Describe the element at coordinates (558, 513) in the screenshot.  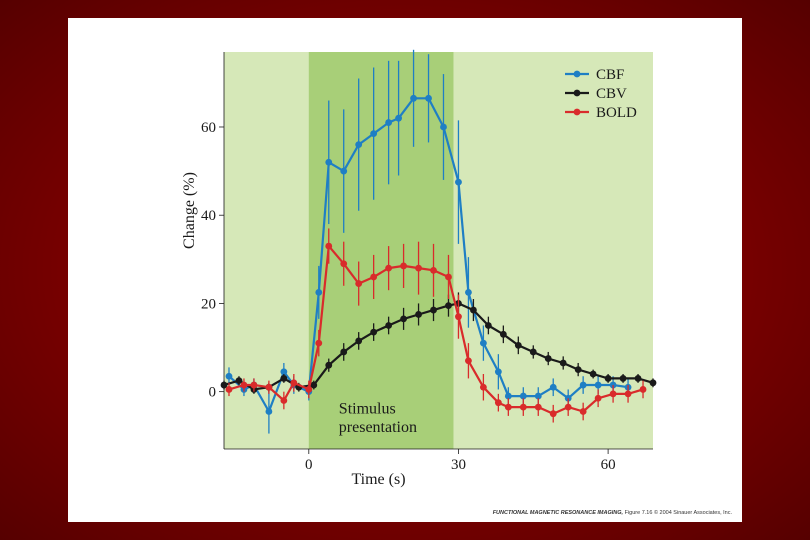
I see `credit-title: FUNCTIONAL MAGNETIC RESONANCE IMAGING,` at that location.